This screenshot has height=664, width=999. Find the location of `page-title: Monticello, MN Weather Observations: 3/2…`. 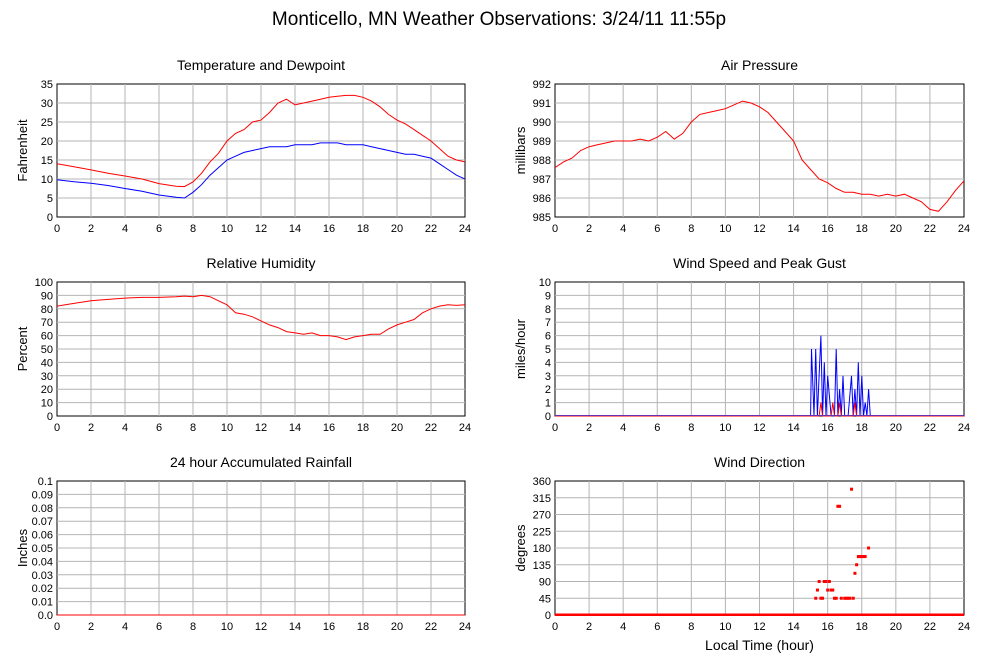

page-title: Monticello, MN Weather Observations: 3/2… is located at coordinates (499, 19).